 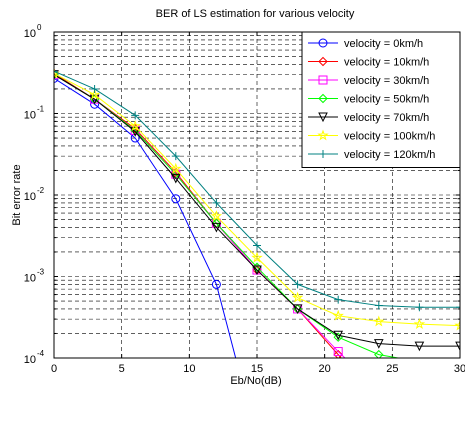 What do you see at coordinates (41, 353) in the screenshot?
I see `y-tick-label-exponent: -4` at bounding box center [41, 353].